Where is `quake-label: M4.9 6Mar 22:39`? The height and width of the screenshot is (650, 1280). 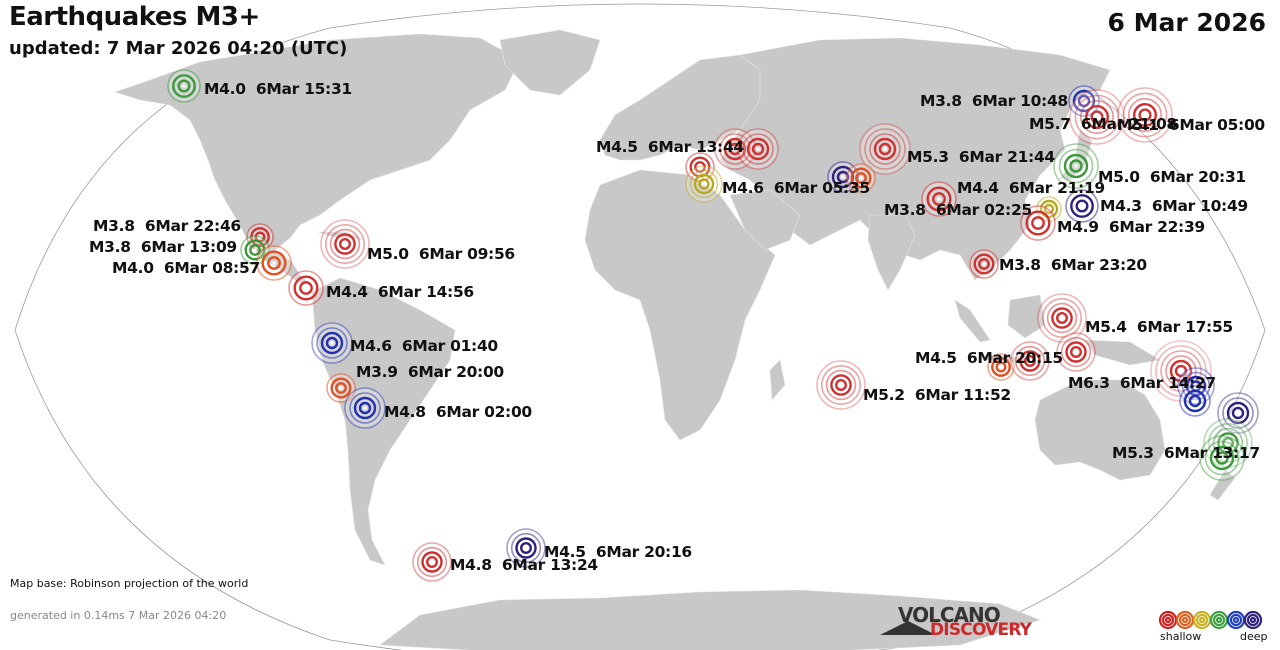 quake-label: M4.9 6Mar 22:39 is located at coordinates (1131, 227).